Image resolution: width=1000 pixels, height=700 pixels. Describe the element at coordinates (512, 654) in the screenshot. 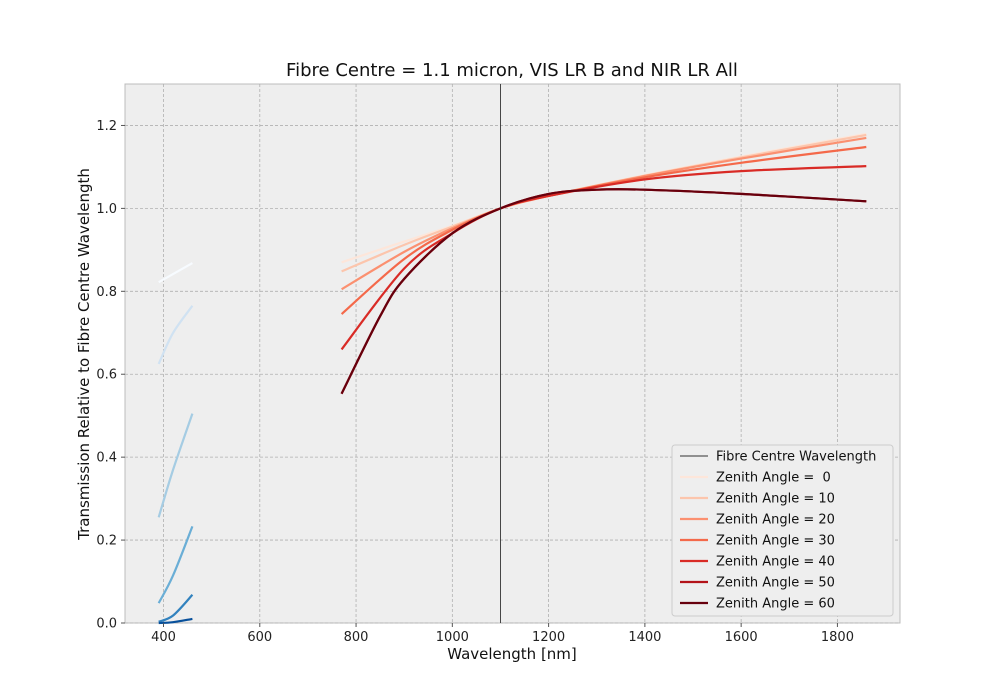

I see `x-axis-label: Wavelength [nm]` at that location.